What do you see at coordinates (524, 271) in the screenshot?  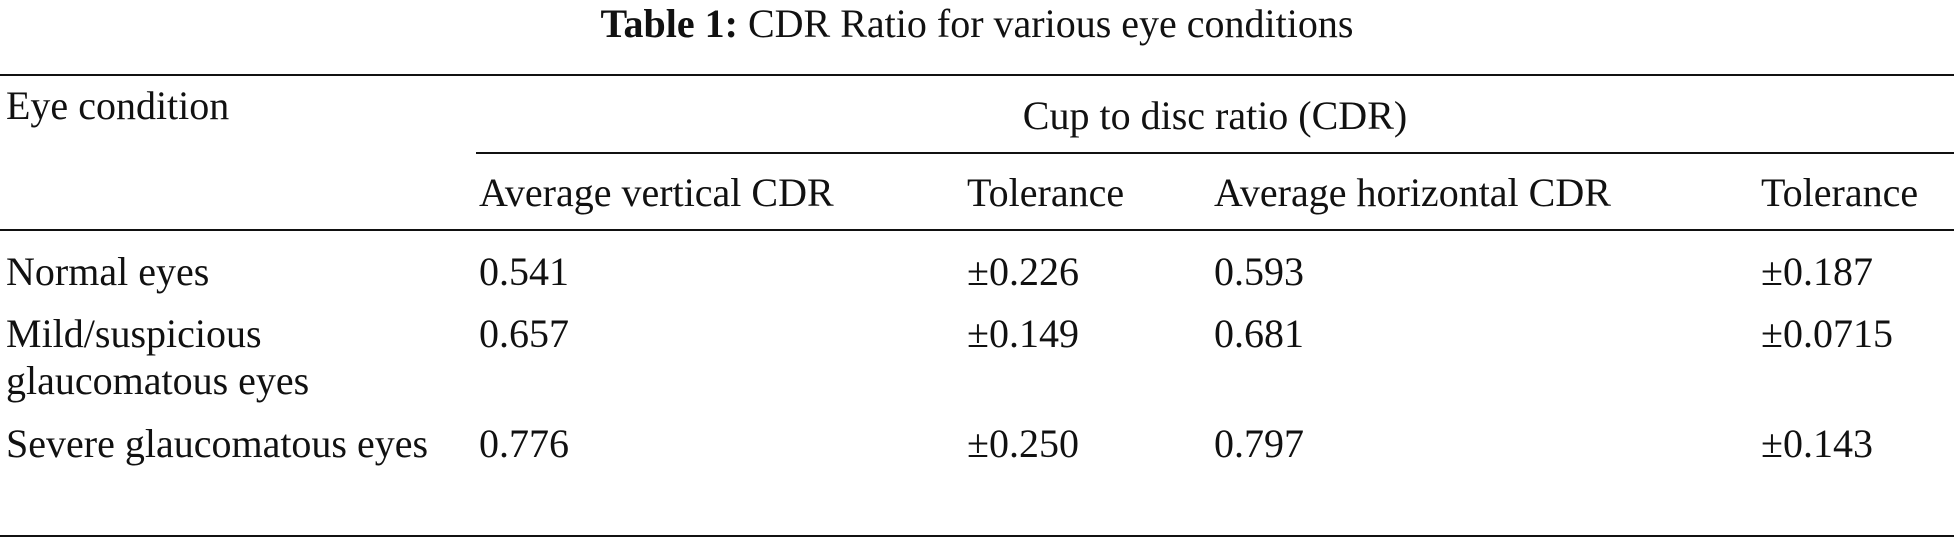 I see `table-row-normal-avg-vertical: 0.541` at bounding box center [524, 271].